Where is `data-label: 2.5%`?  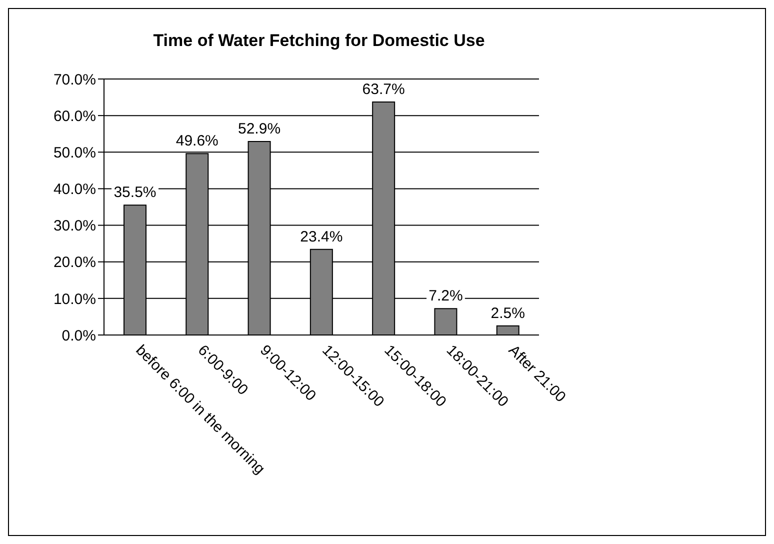 data-label: 2.5% is located at coordinates (507, 313).